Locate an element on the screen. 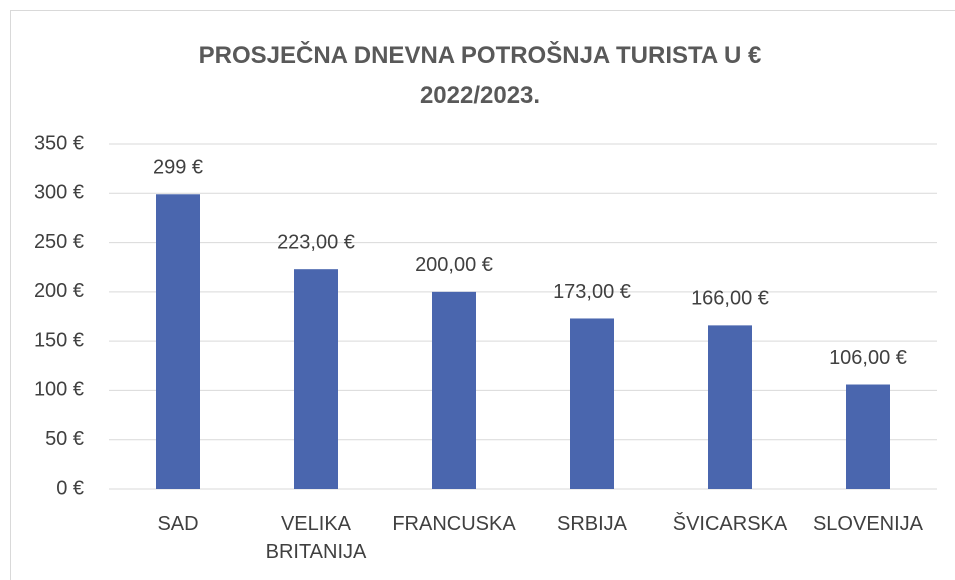 The width and height of the screenshot is (955, 580). data-label: 299 € is located at coordinates (178, 168).